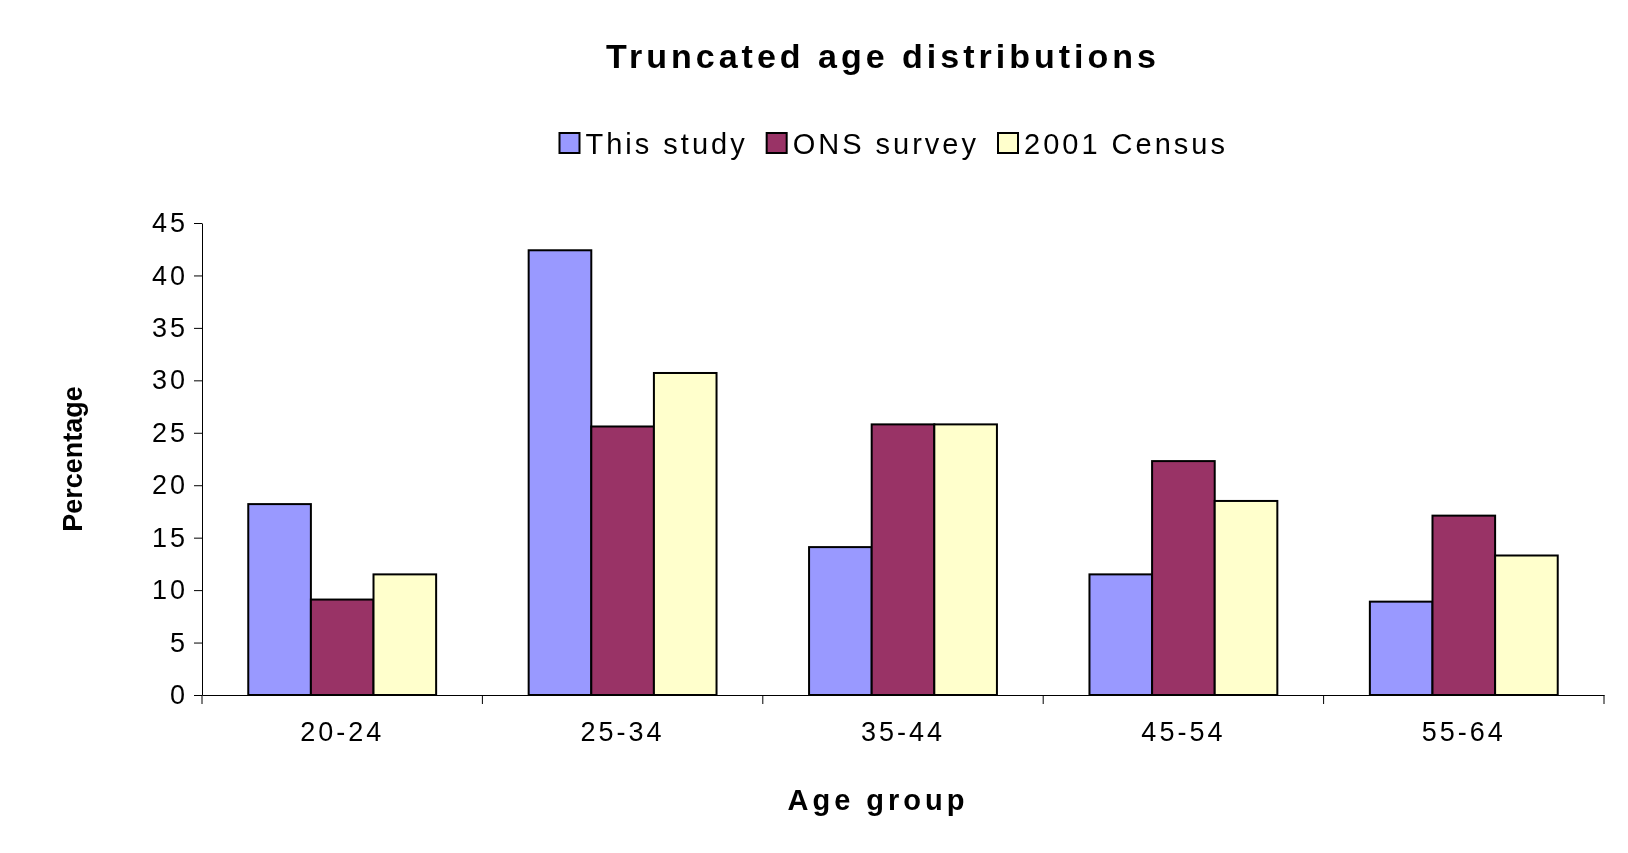 This screenshot has height=853, width=1628. I want to click on x-tick-label: 25-34, so click(622, 732).